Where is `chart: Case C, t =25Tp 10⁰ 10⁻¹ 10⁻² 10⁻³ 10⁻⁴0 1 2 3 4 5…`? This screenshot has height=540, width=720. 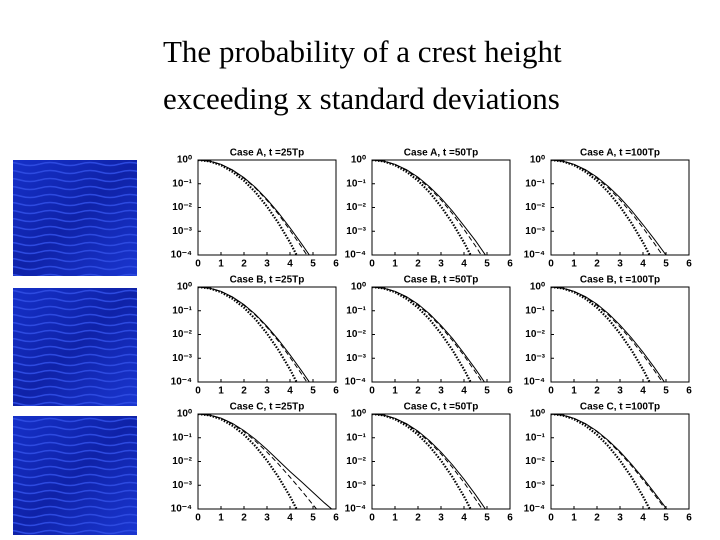
chart: Case C, t =25Tp 10⁰ 10⁻¹ 10⁻² 10⁻³ 10⁻⁴0 1 2 3 4 5… is located at coordinates (255, 463).